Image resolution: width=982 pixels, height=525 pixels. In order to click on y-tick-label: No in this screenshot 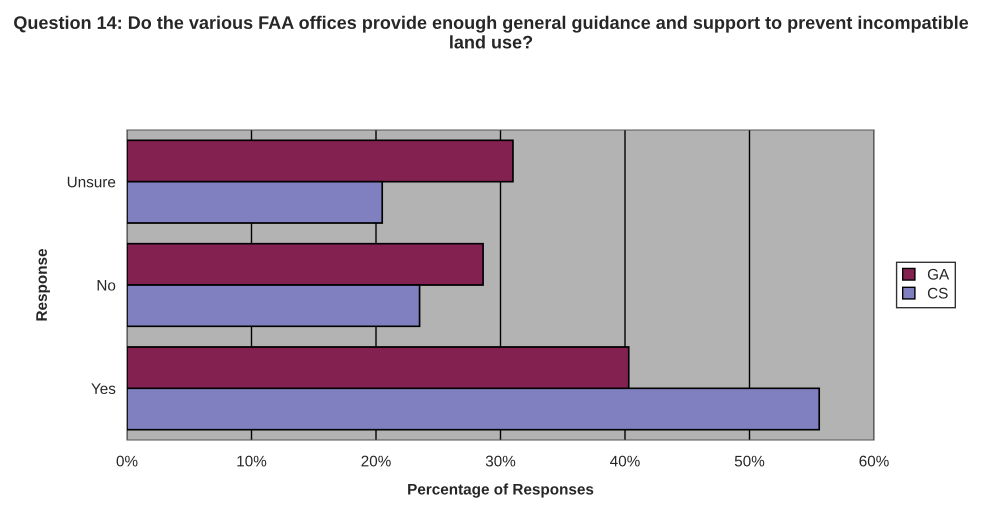, I will do `click(107, 285)`.